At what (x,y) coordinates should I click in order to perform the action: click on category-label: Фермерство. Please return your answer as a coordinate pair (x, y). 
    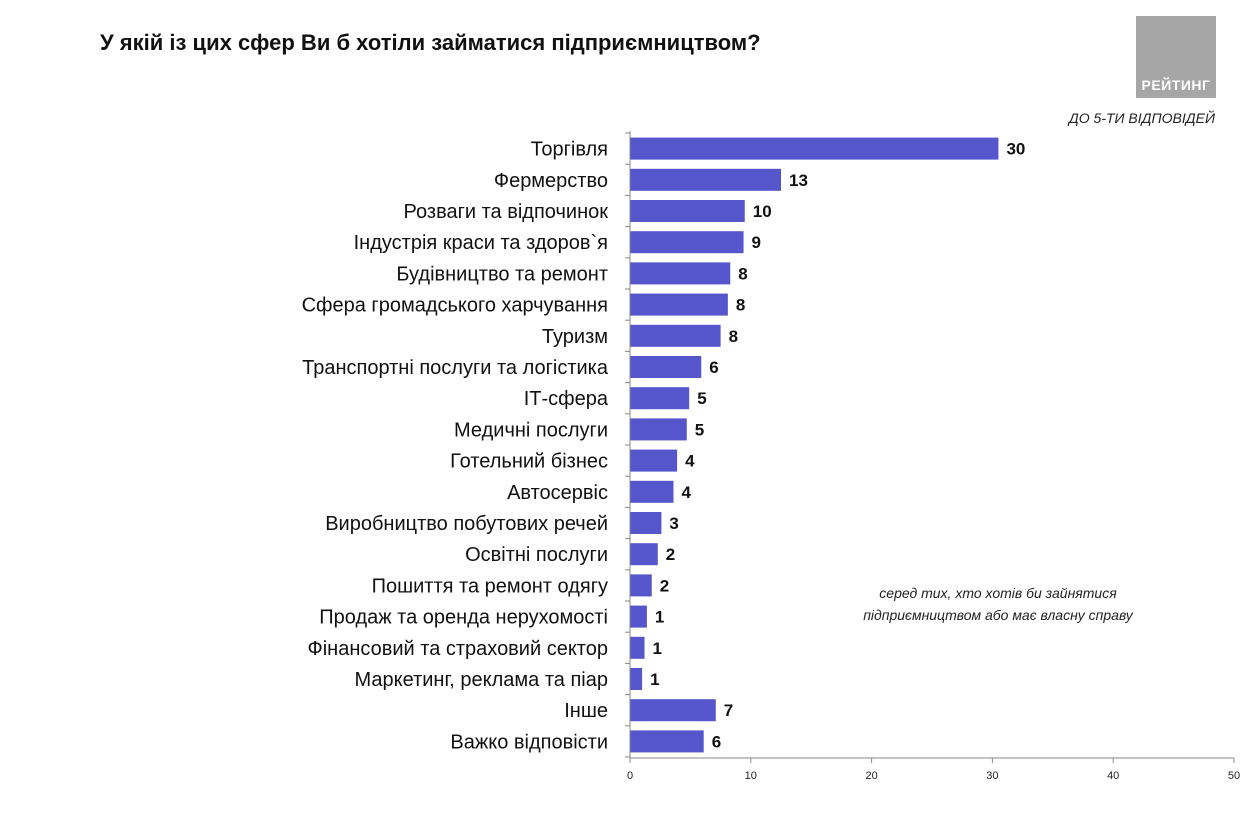
    Looking at the image, I should click on (551, 181).